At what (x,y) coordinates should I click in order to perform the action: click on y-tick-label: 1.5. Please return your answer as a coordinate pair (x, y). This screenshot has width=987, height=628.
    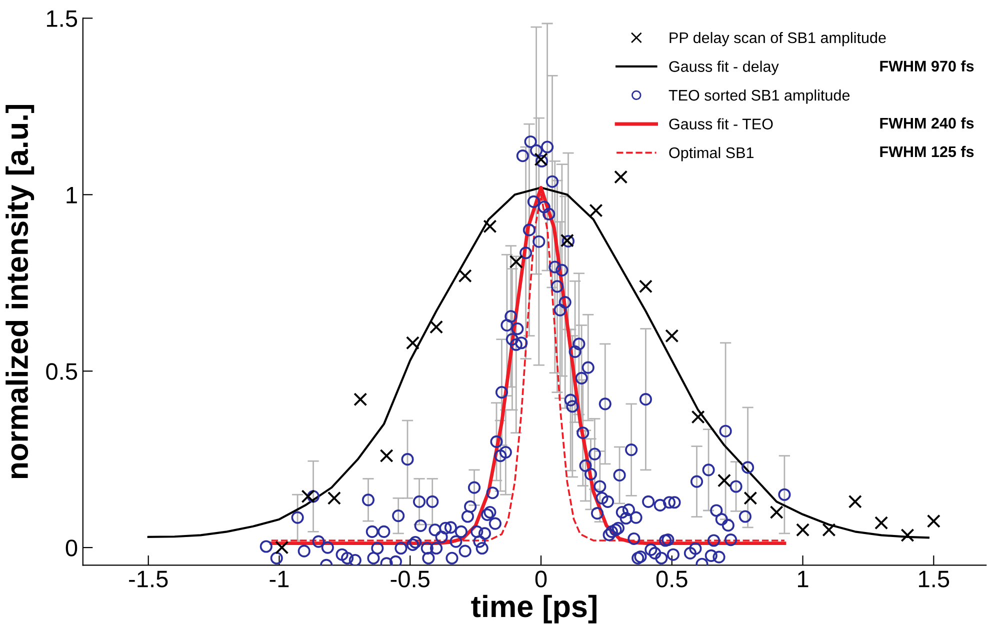
    Looking at the image, I should click on (62, 18).